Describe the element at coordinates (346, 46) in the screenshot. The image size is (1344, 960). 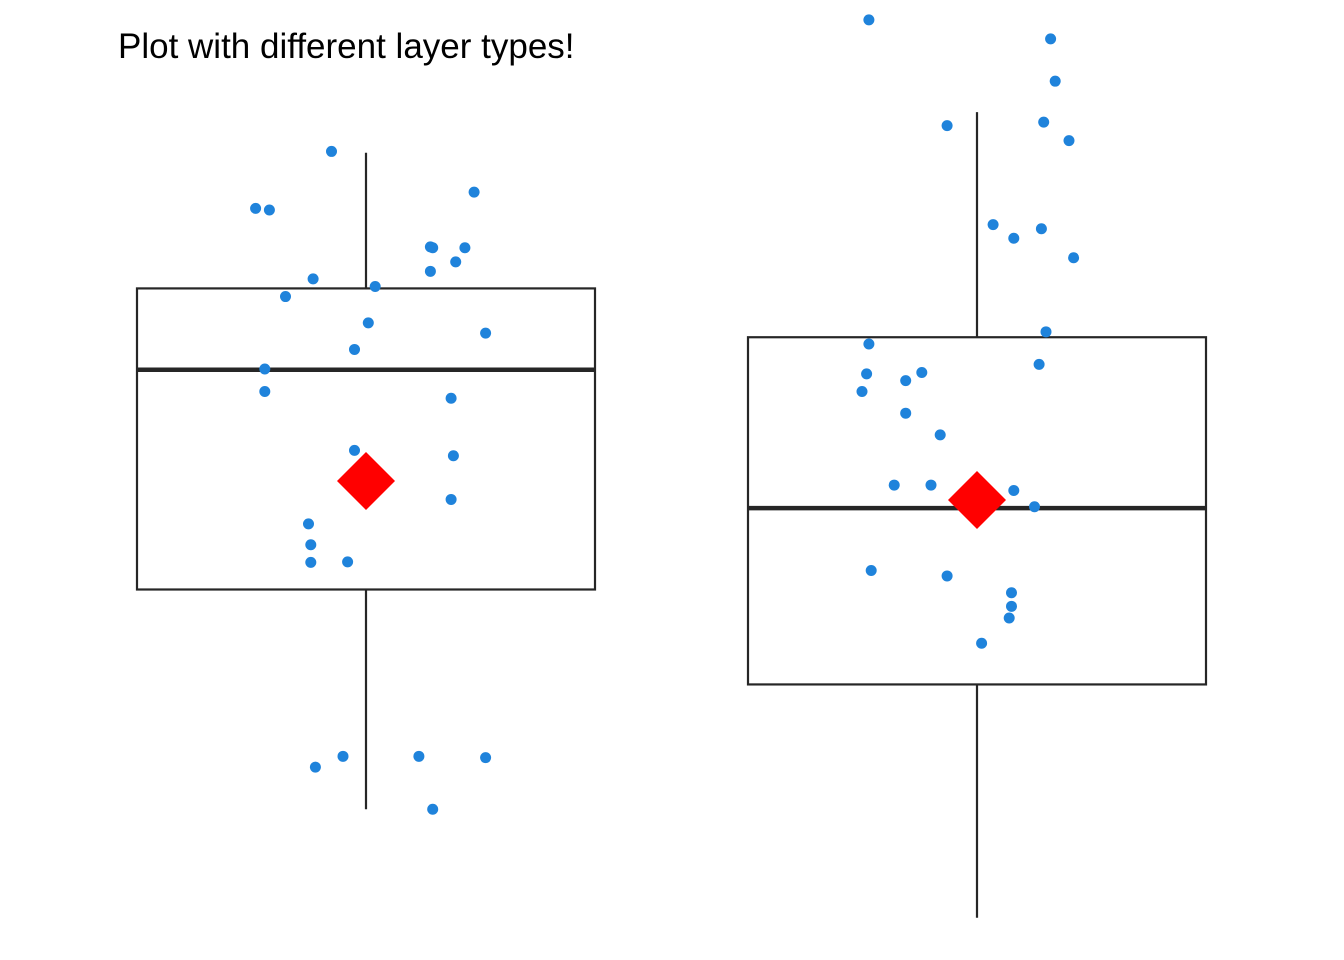
I see `chart-title: Plot with different layer types!` at that location.